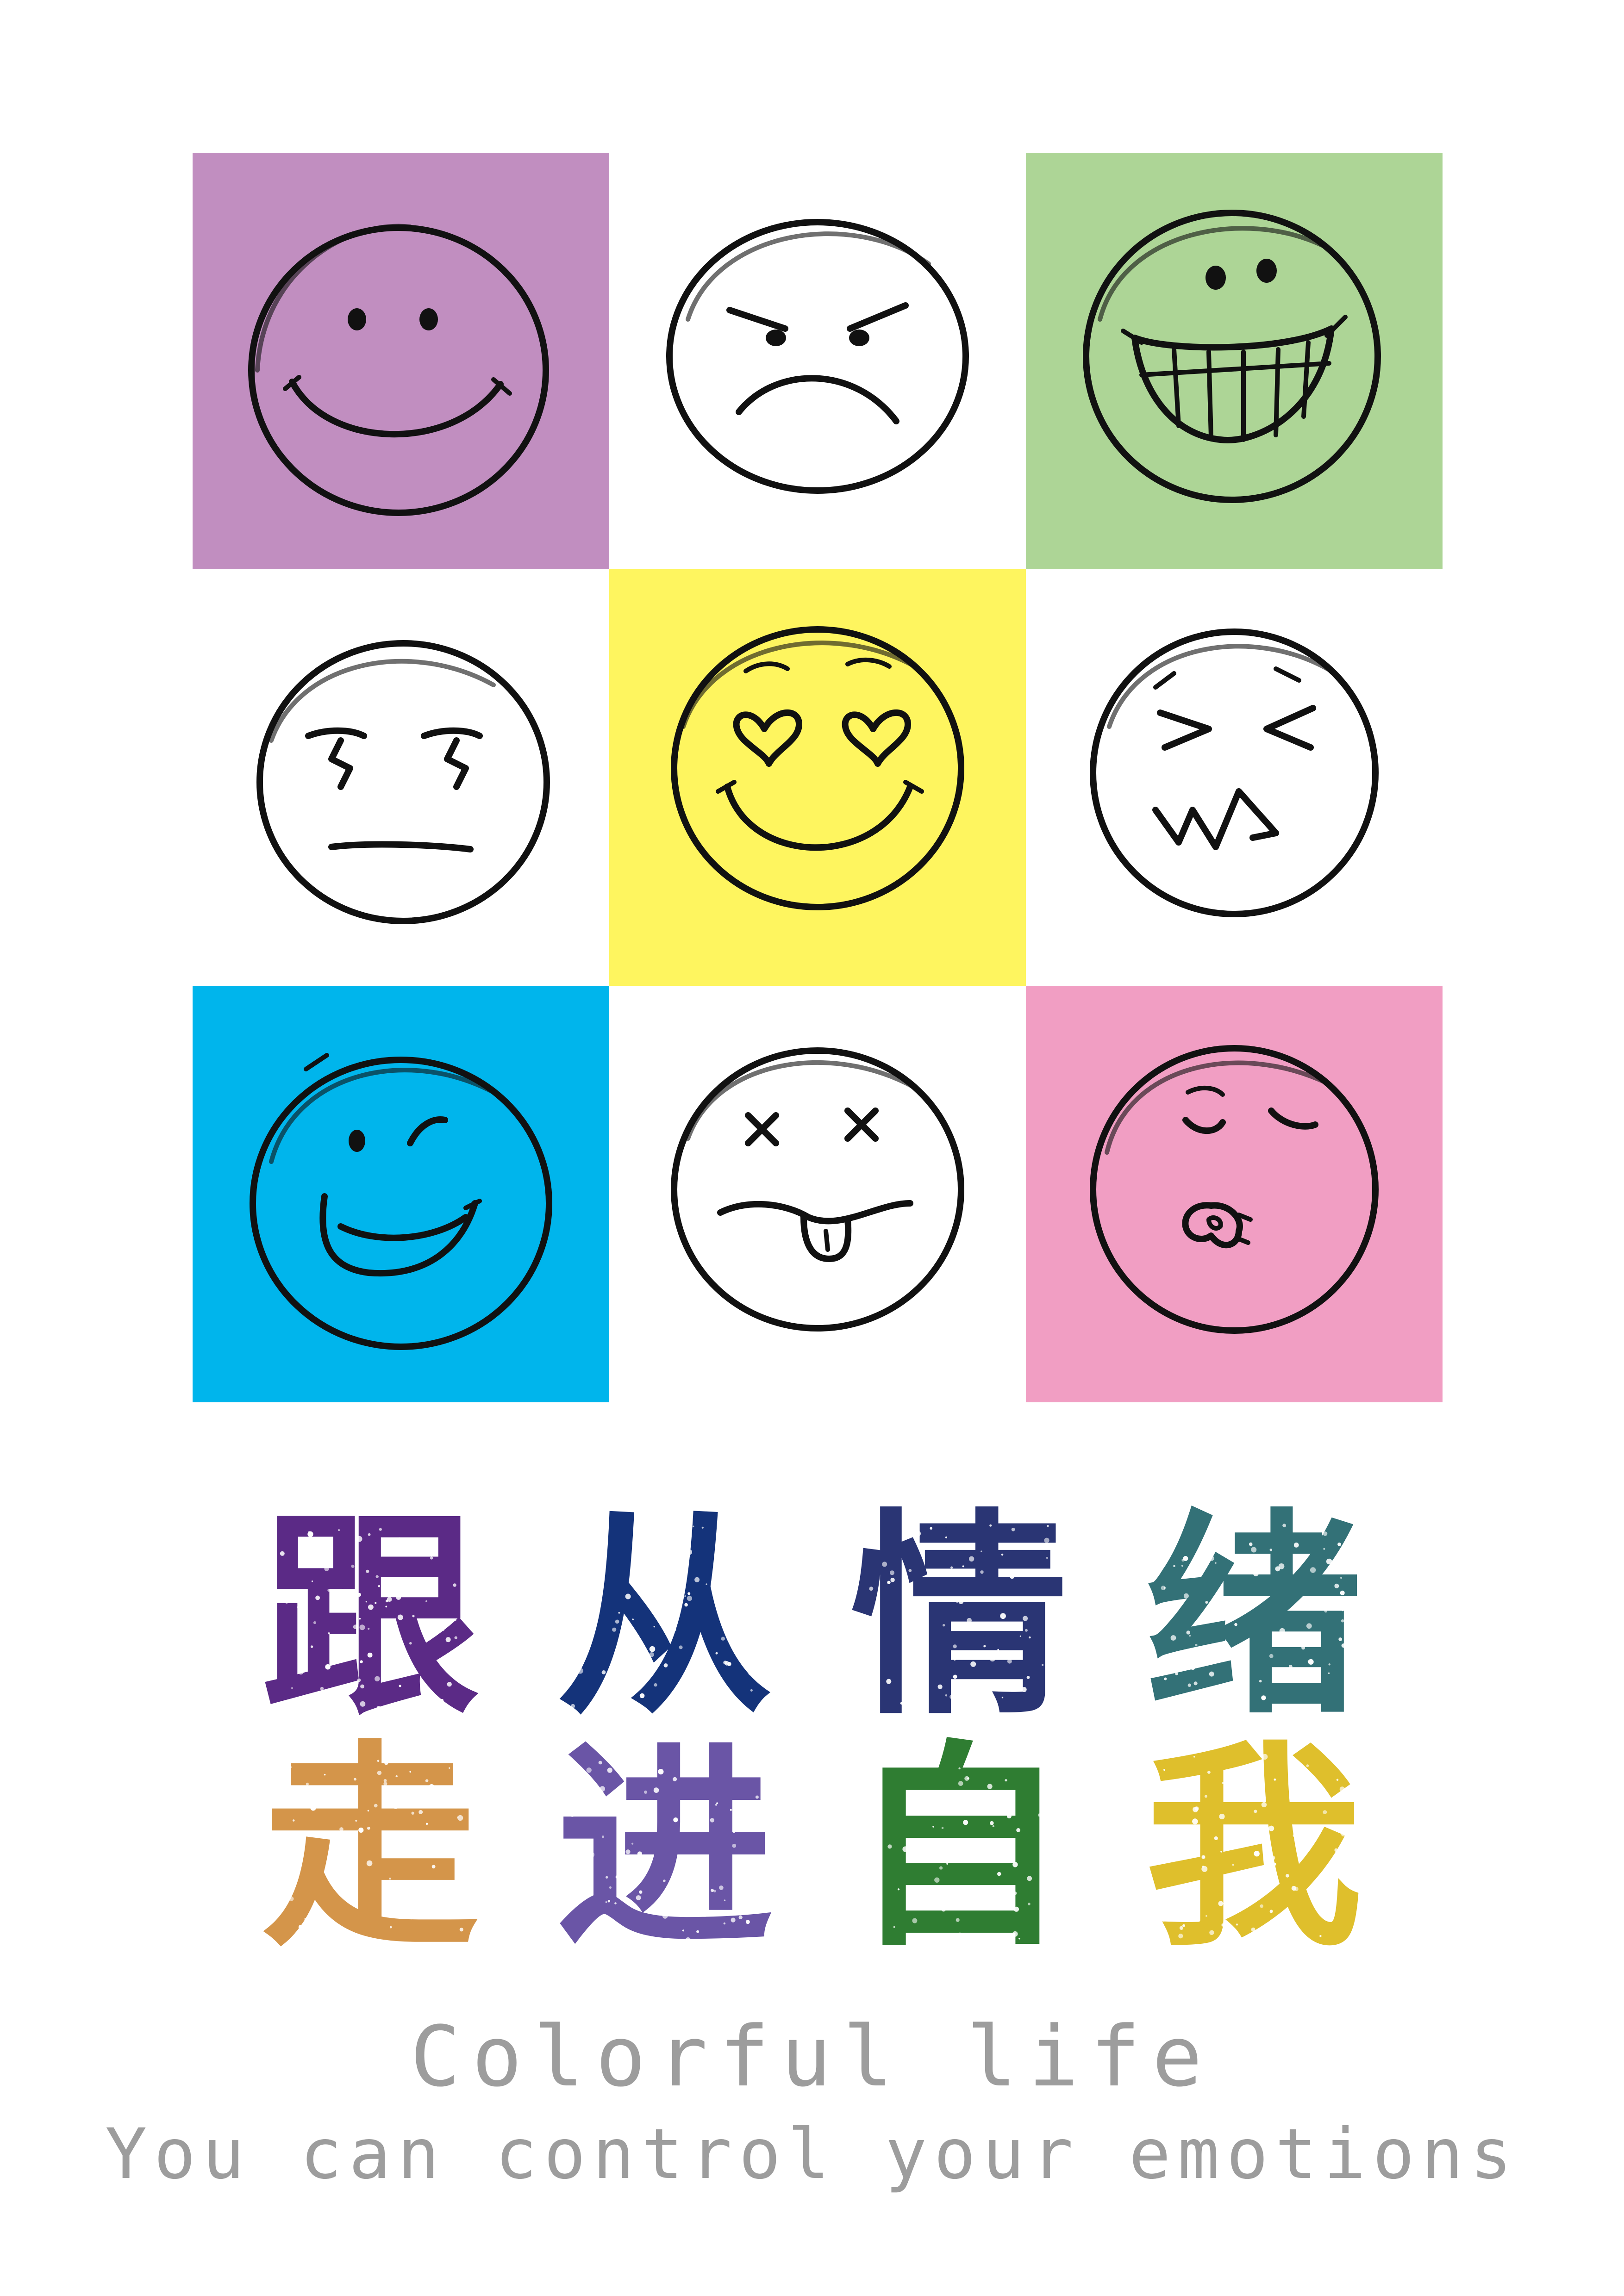 The image size is (1624, 2296). I want to click on title-line-2: 走 进 自 我, so click(812, 1849).